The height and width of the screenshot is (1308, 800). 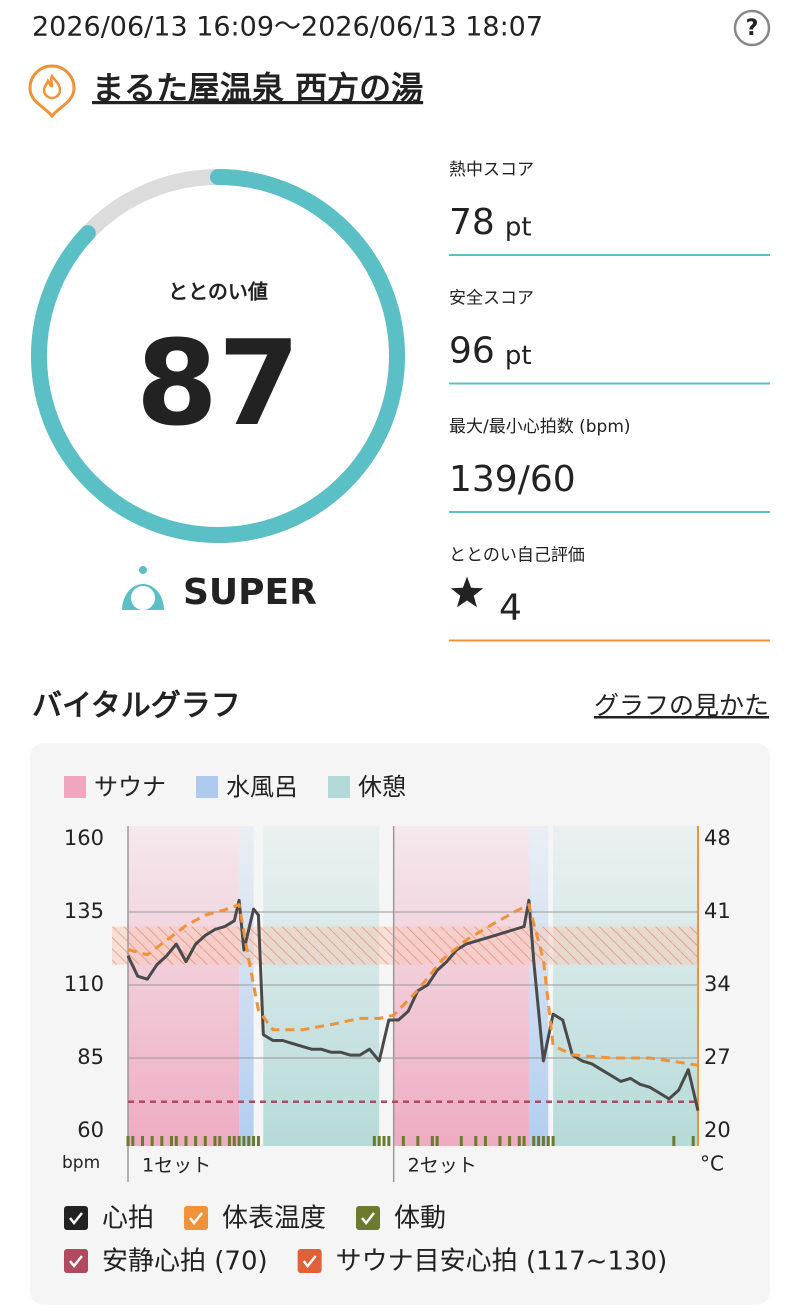 What do you see at coordinates (218, 292) in the screenshot?
I see `score-label: ととのい値` at bounding box center [218, 292].